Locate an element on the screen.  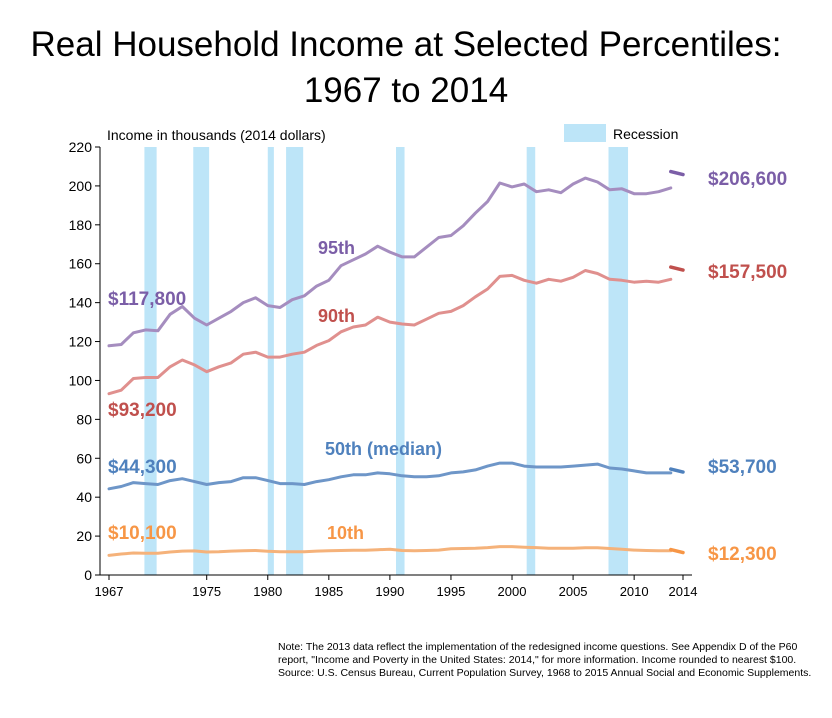
series-line-90th is located at coordinates (390, 332).